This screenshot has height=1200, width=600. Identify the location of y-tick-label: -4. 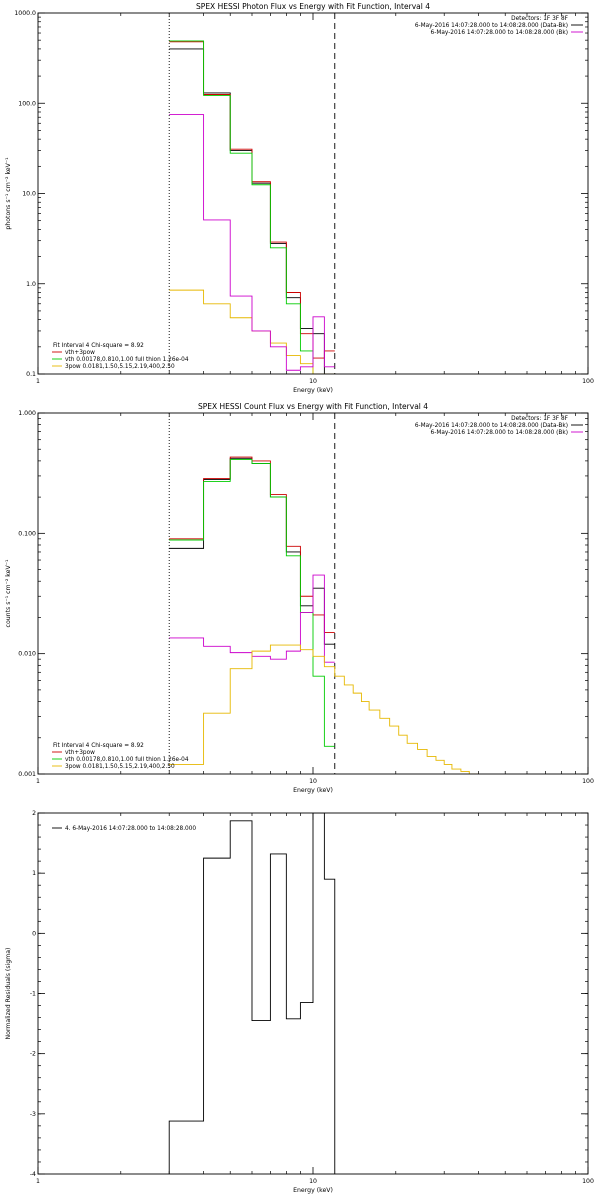
(33, 1174).